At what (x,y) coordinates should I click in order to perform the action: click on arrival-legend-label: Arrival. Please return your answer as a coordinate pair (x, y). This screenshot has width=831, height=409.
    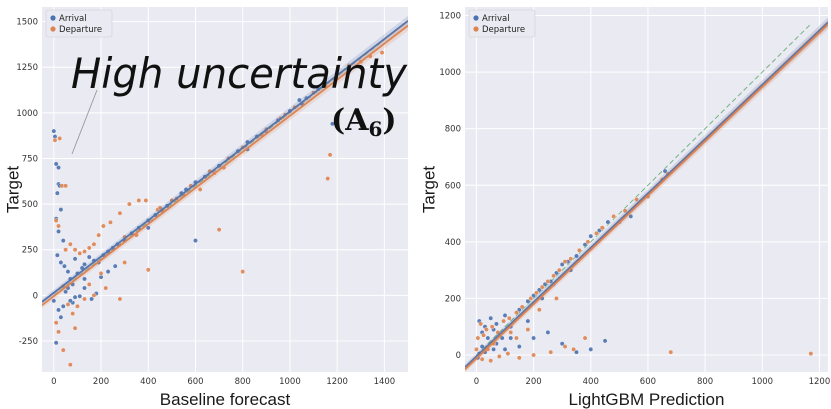
    Looking at the image, I should click on (73, 19).